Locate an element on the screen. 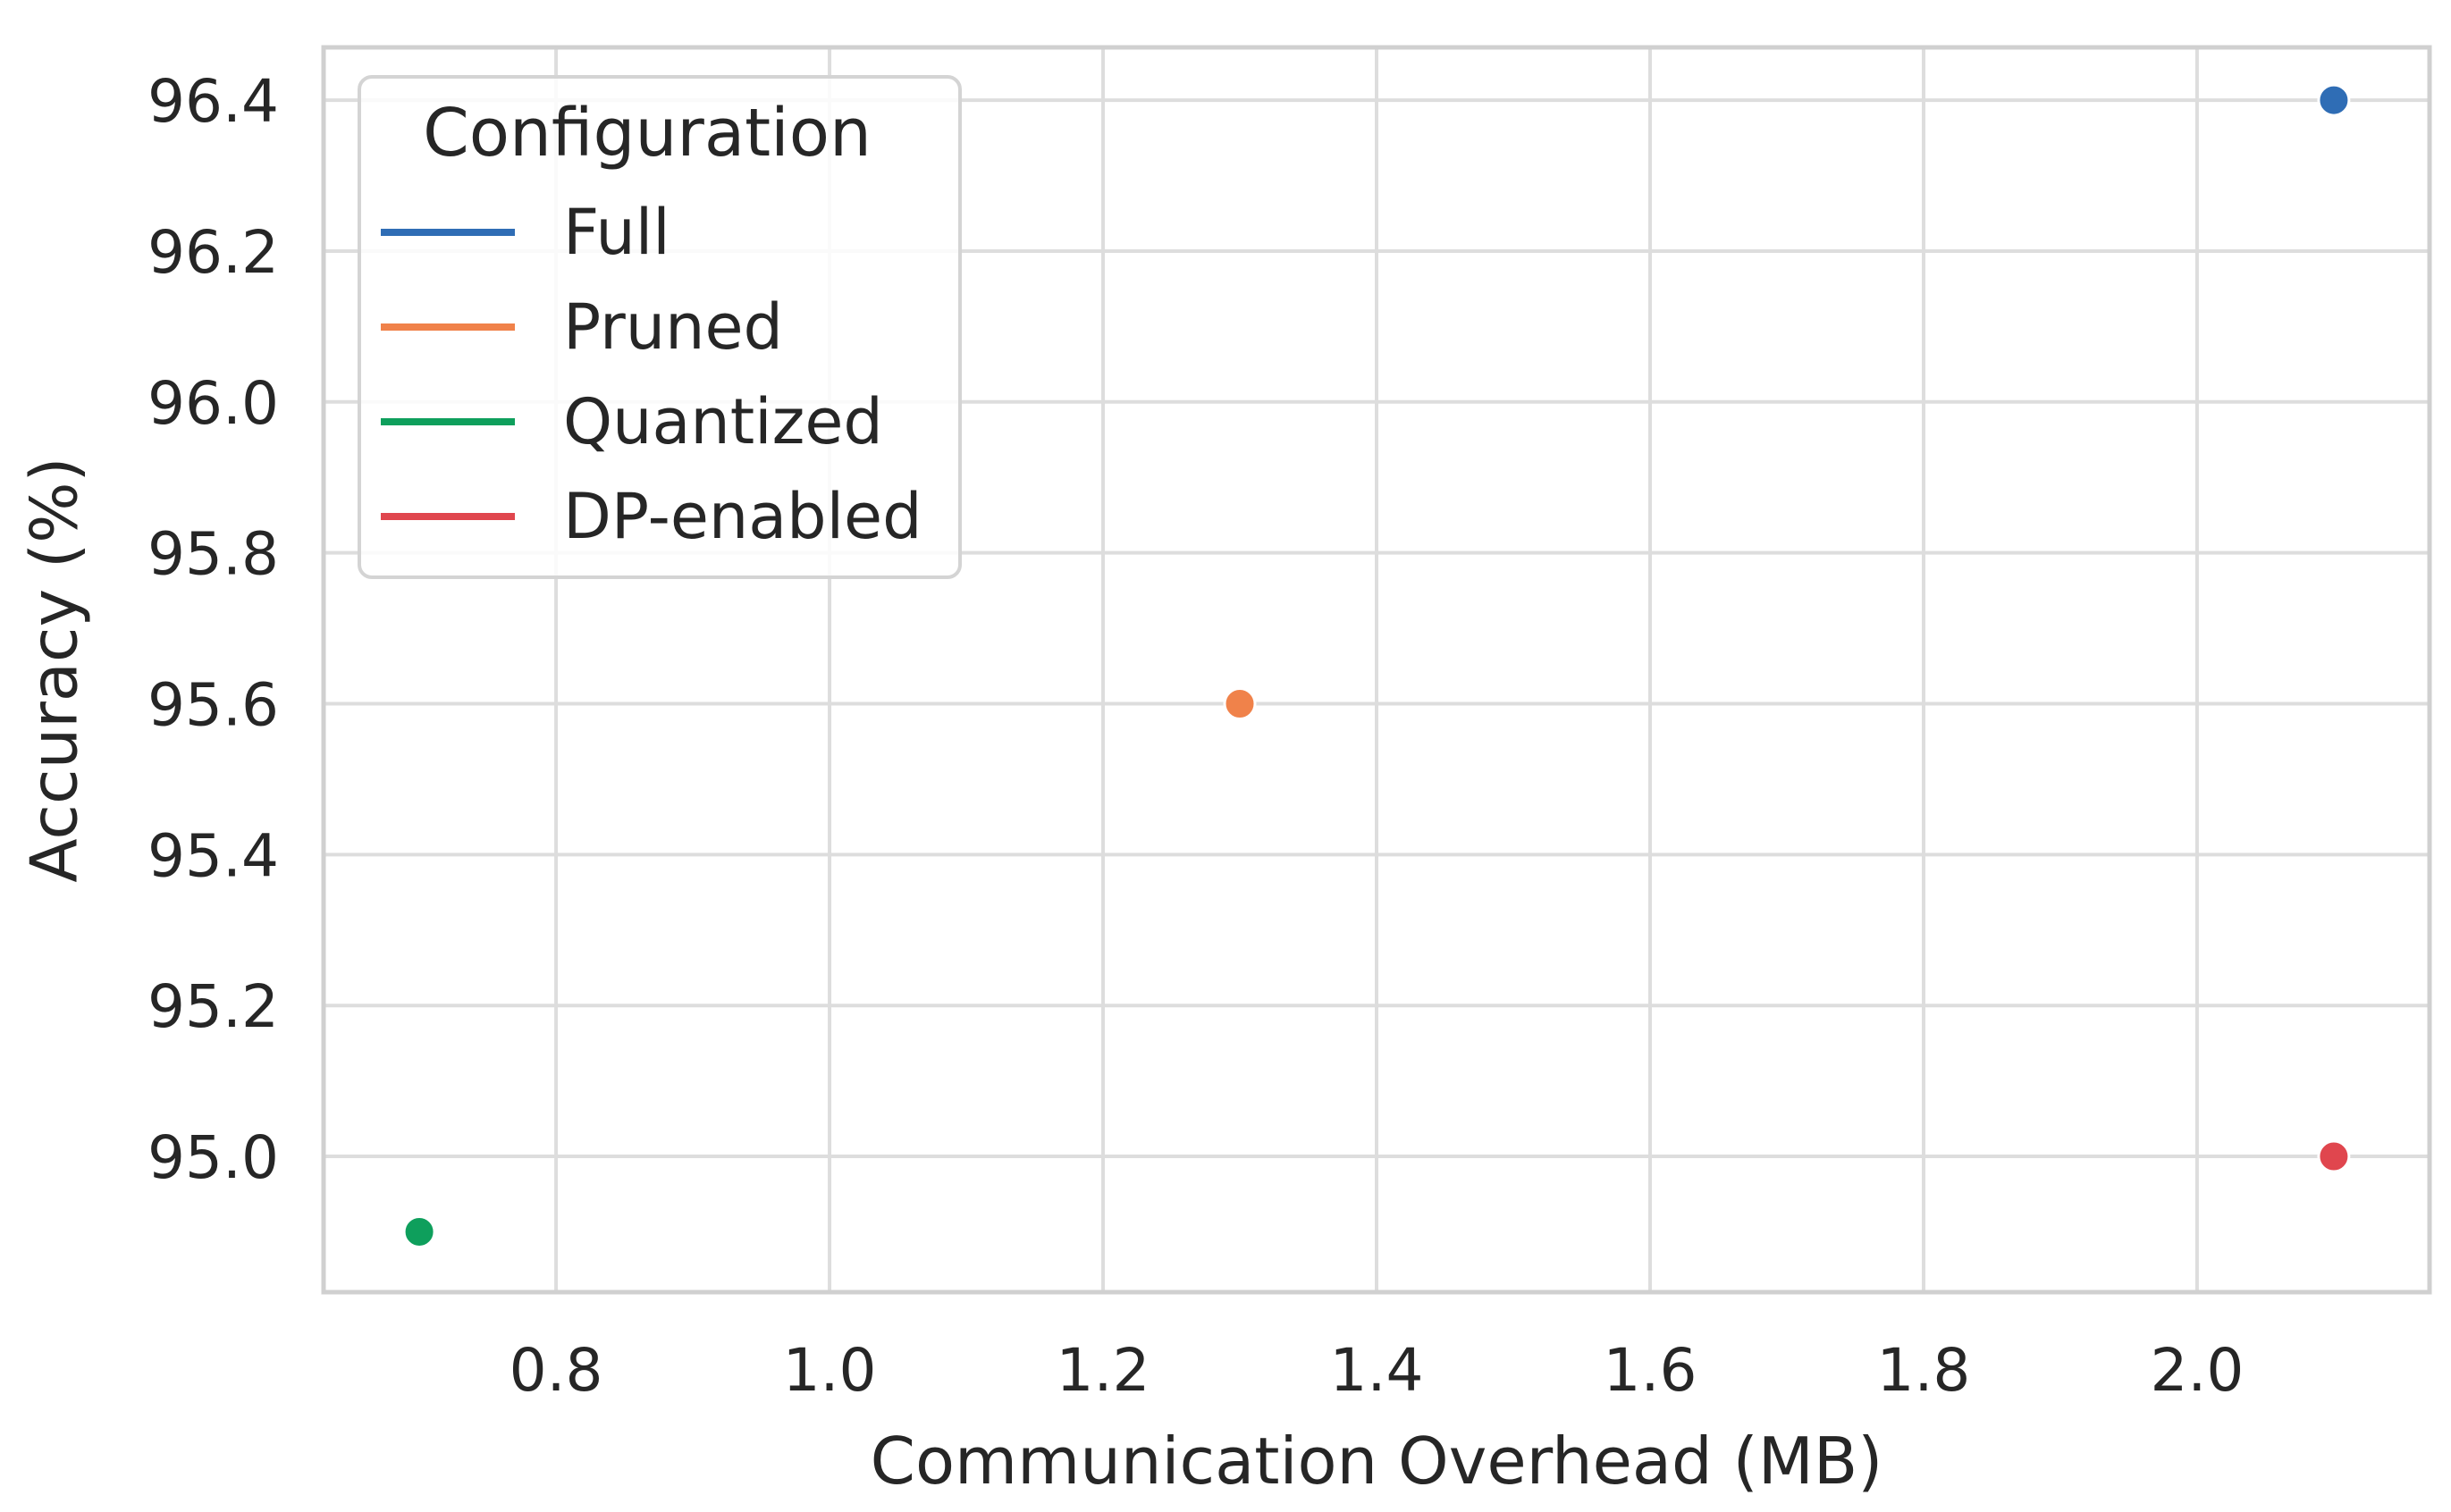 The height and width of the screenshot is (1512, 2451). legend-label: Pruned is located at coordinates (673, 327).